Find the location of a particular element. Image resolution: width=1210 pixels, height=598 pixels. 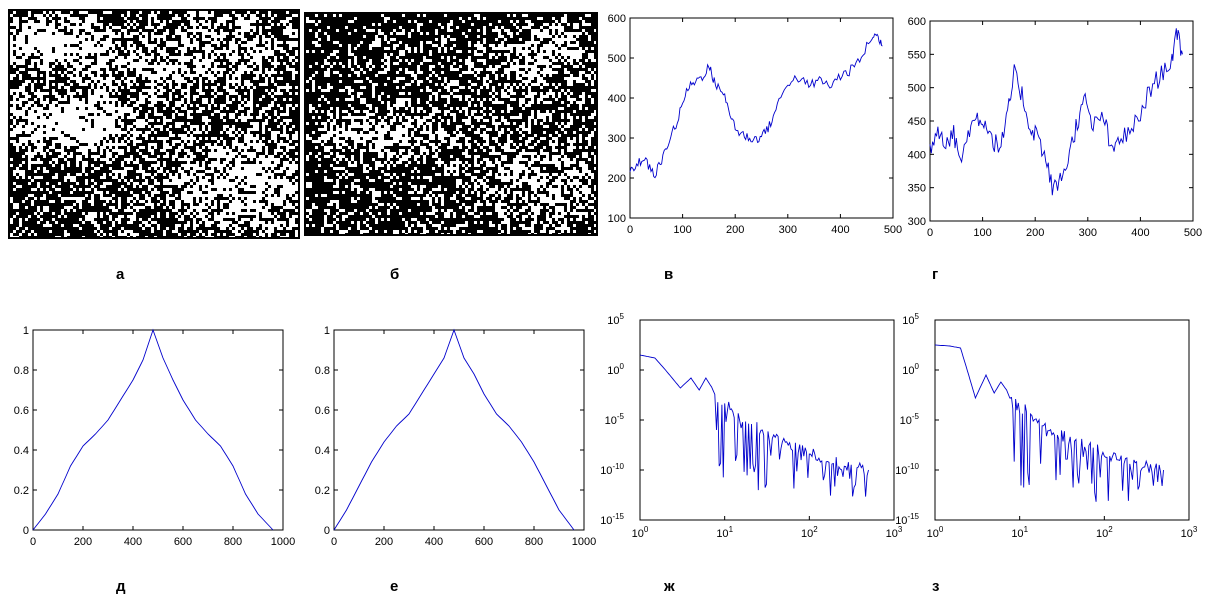

caption-e: е is located at coordinates (394, 586).